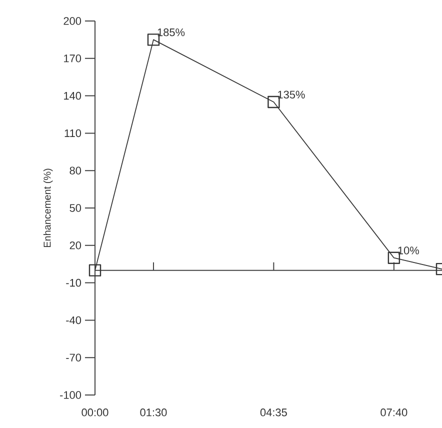 The width and height of the screenshot is (442, 428). I want to click on x-tick-label: 00:00, so click(95, 412).